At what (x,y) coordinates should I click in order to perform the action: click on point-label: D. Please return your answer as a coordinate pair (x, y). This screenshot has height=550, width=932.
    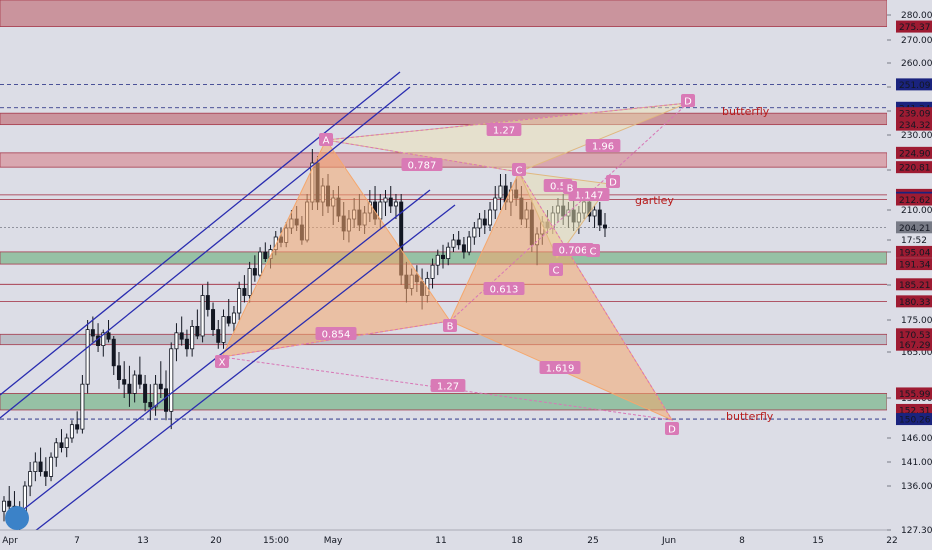
    Looking at the image, I should click on (672, 430).